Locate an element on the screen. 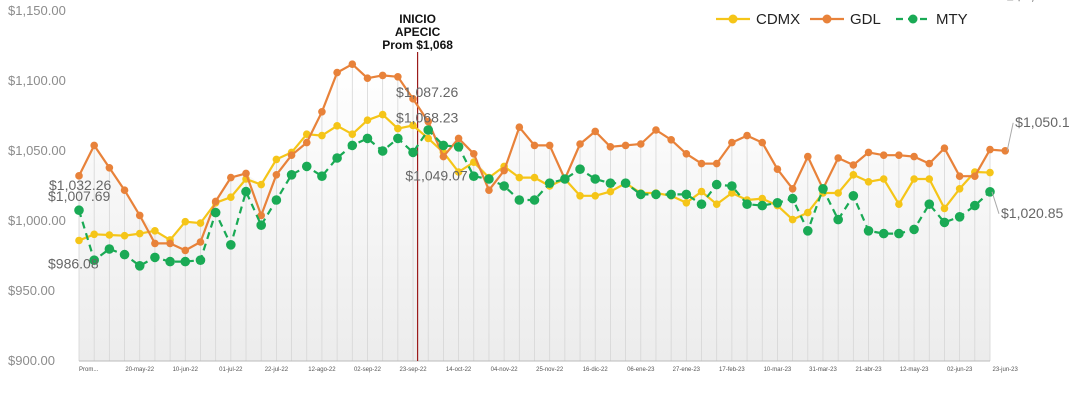 The image size is (1069, 401). x-tick-label: 02-sep-22 is located at coordinates (368, 370).